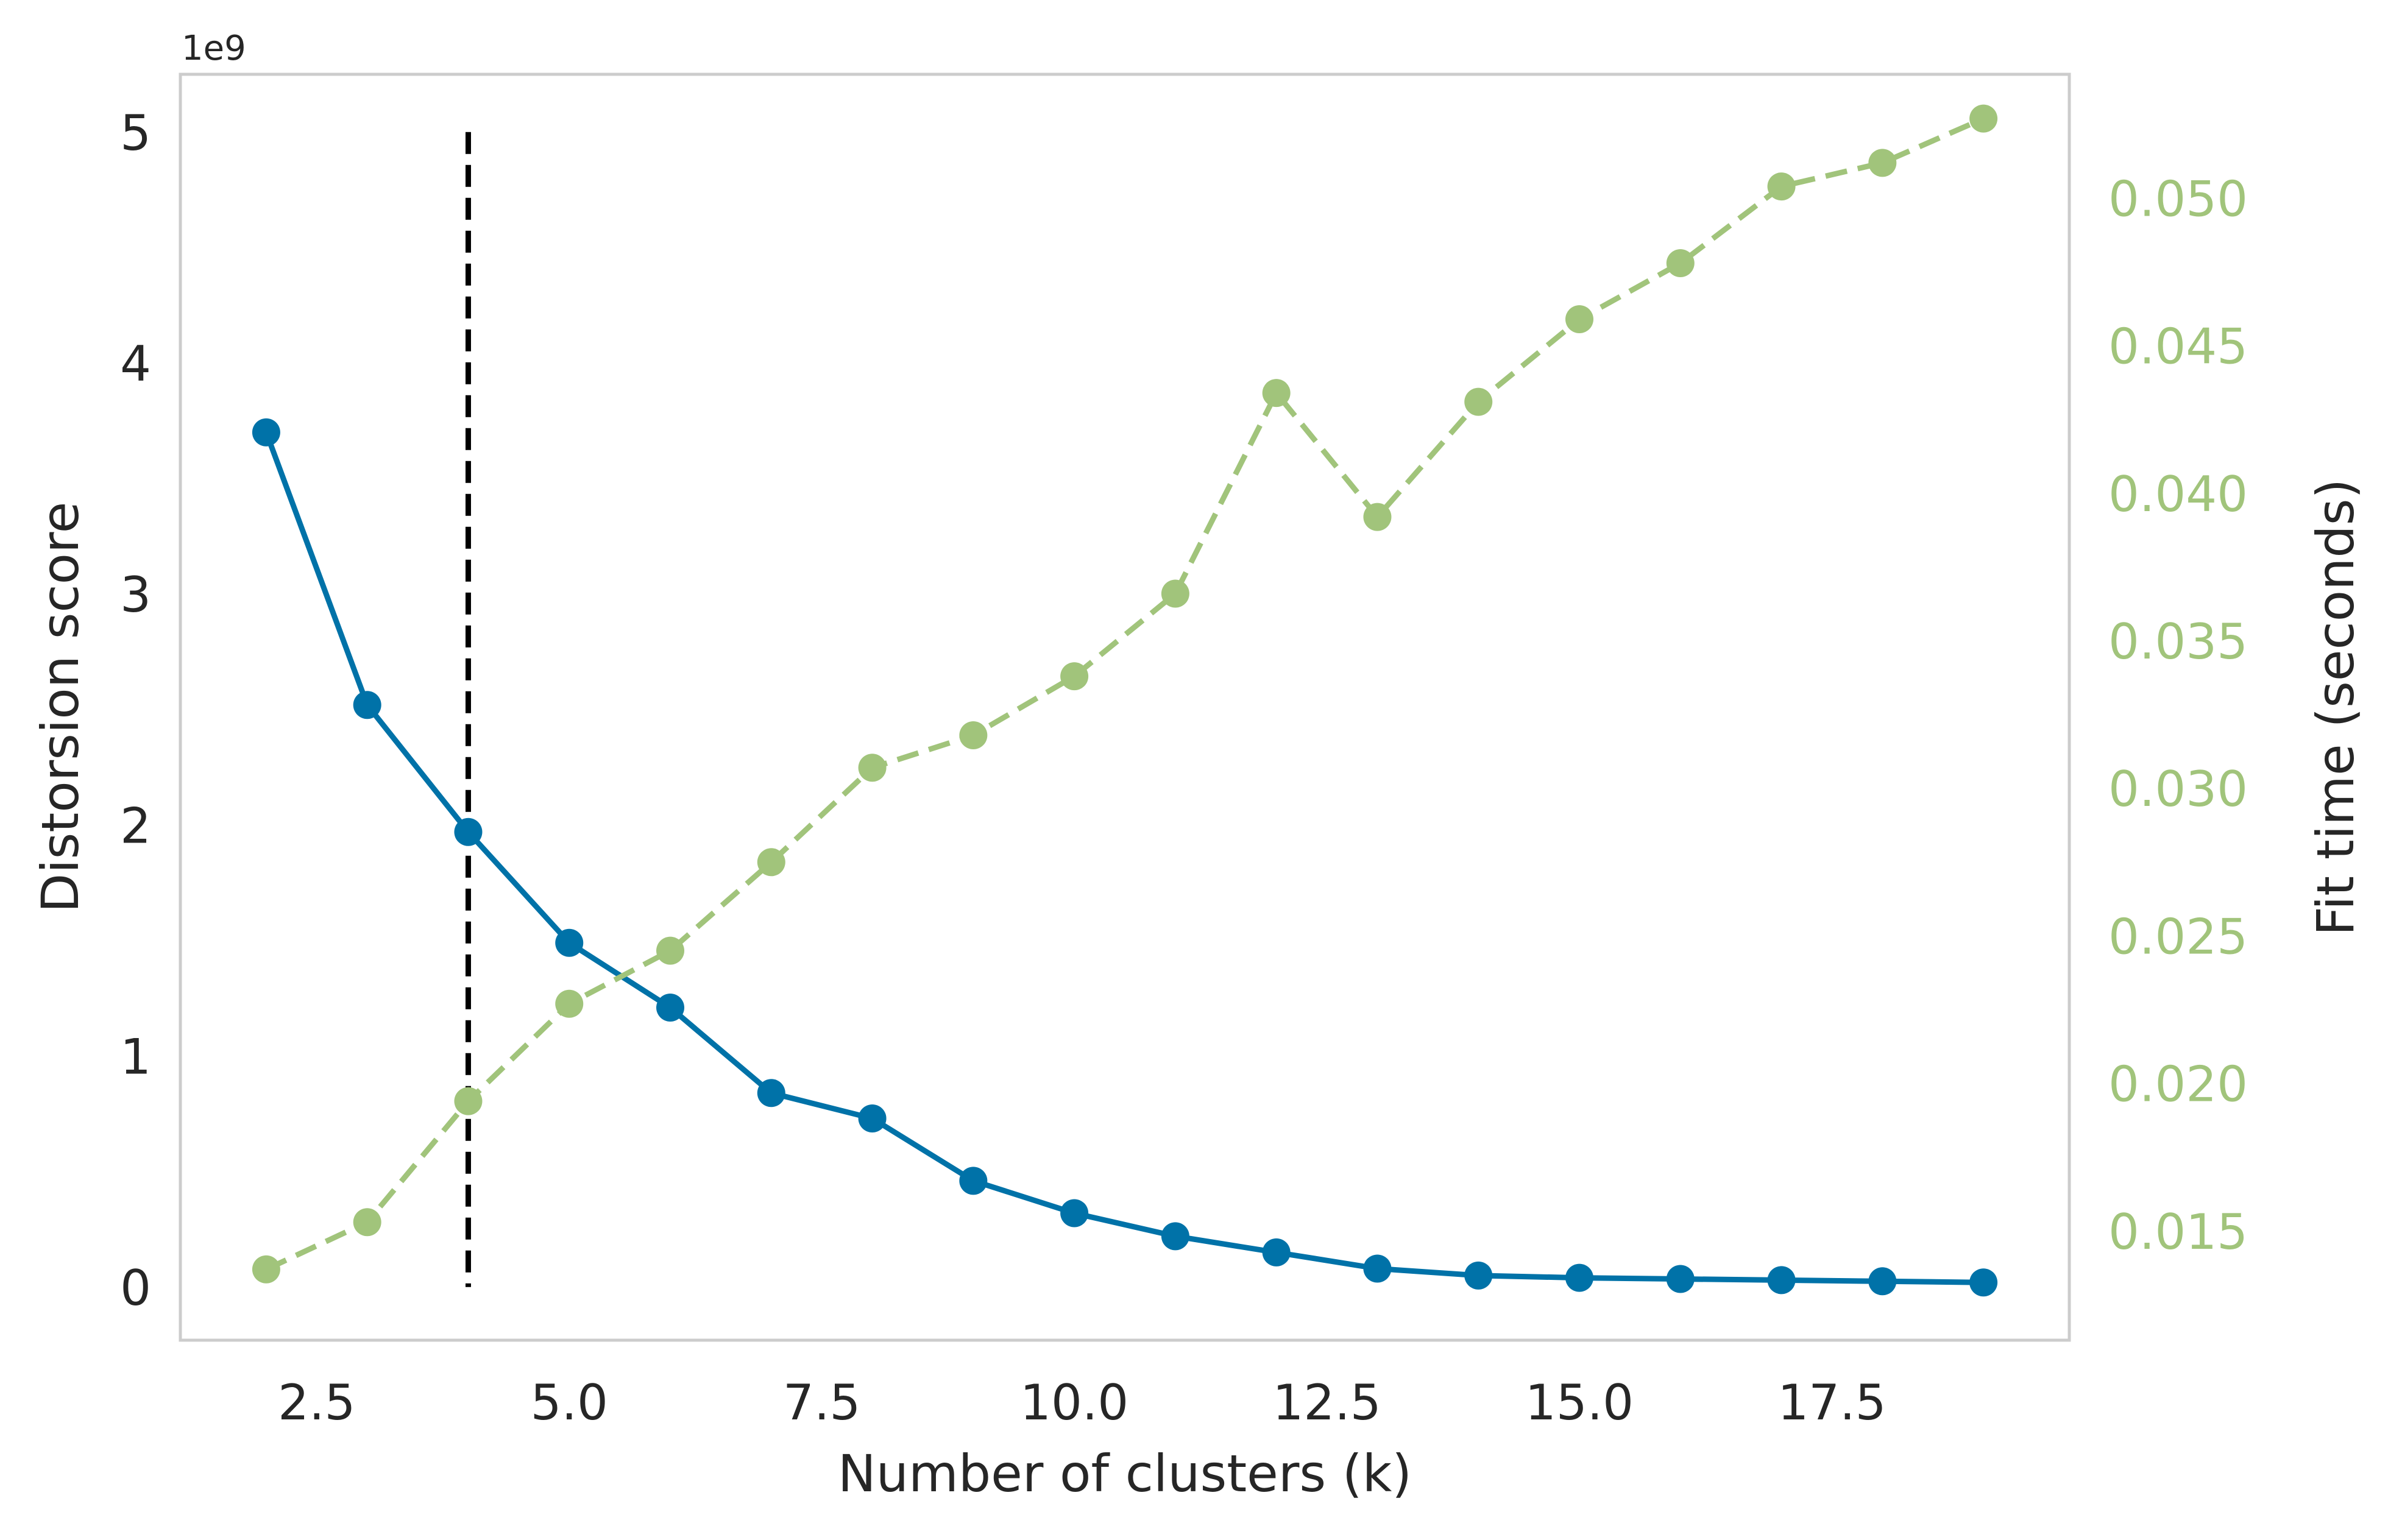 The width and height of the screenshot is (2388, 1540). Describe the element at coordinates (1074, 1402) in the screenshot. I see `x-tick-label: 10.0` at that location.